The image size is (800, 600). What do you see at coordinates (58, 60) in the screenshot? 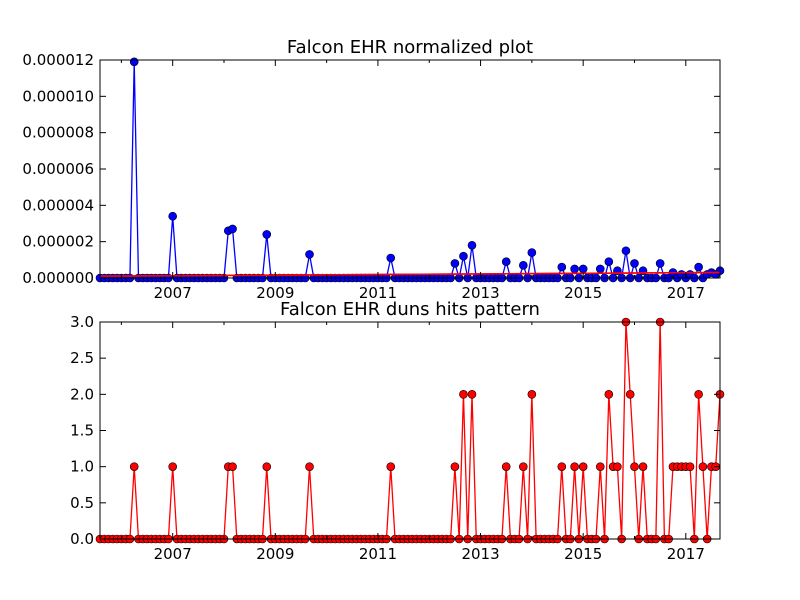
I see `y-tick-label: 0.000012` at bounding box center [58, 60].